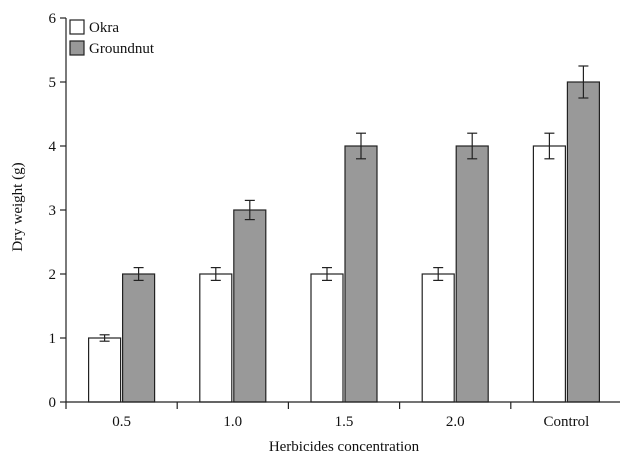 The height and width of the screenshot is (455, 620). I want to click on y-tick-label: 6, so click(53, 19).